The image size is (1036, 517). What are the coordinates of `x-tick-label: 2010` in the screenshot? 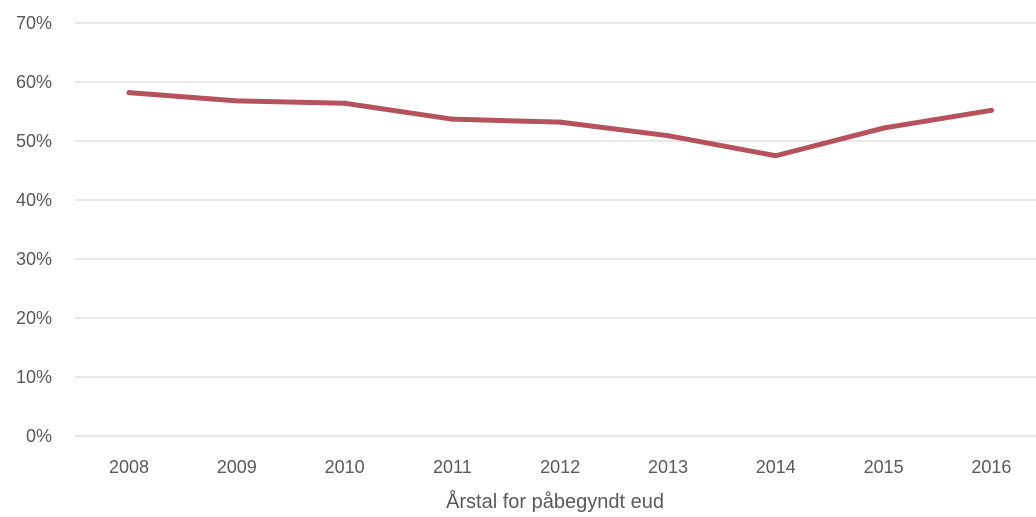 It's located at (345, 467).